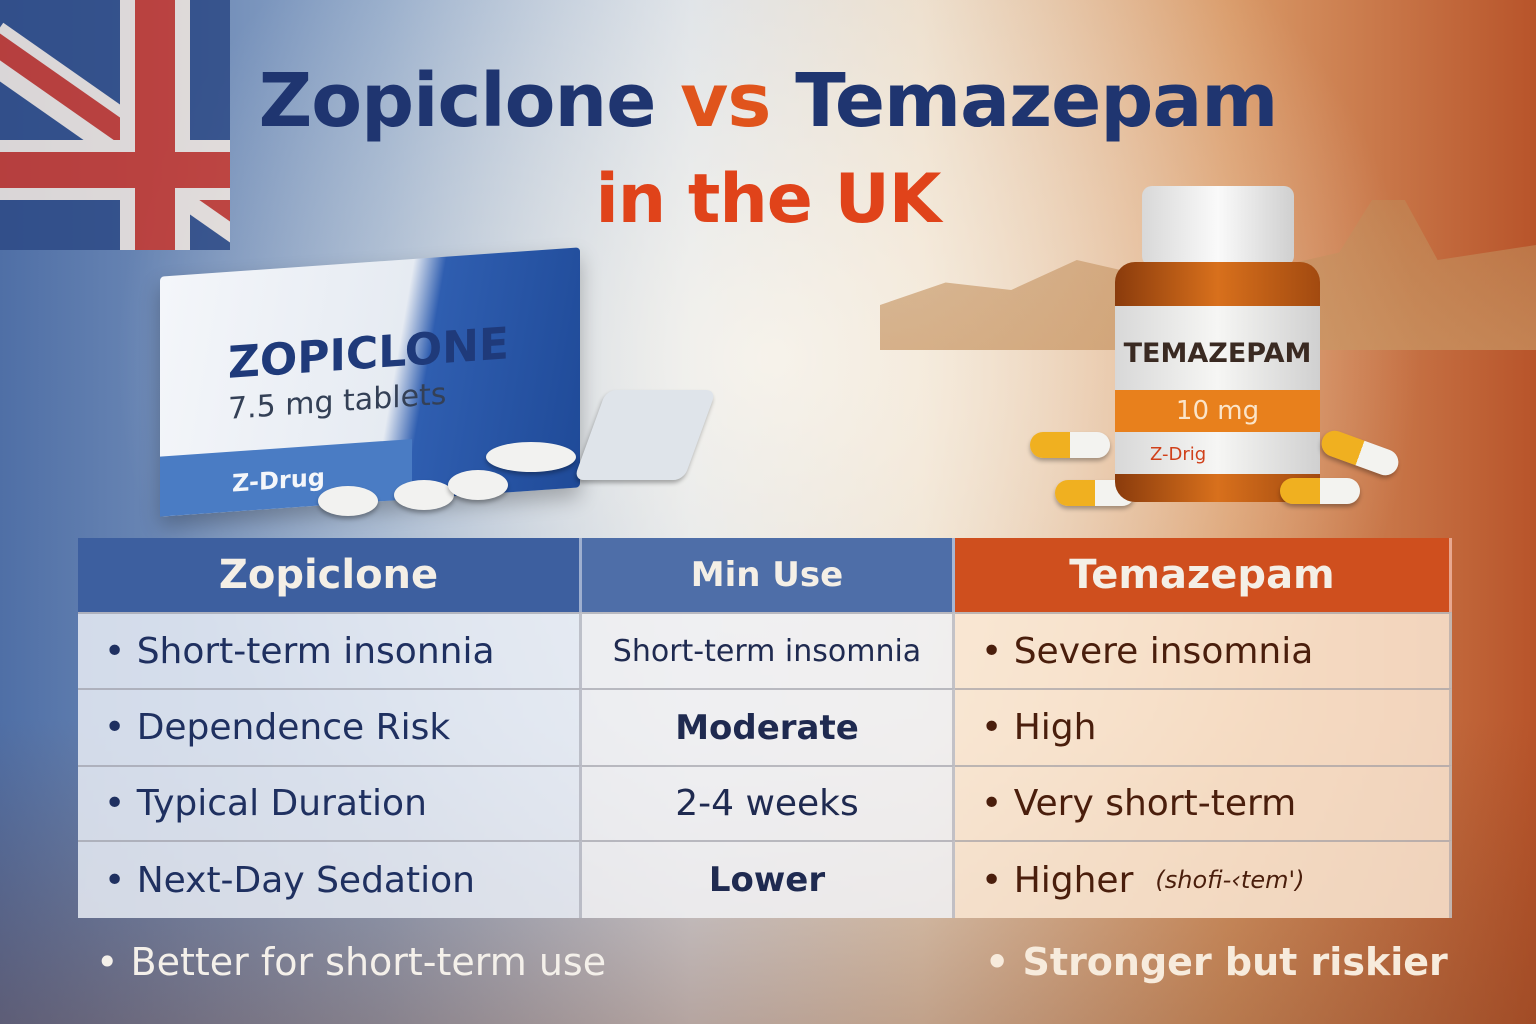 The width and height of the screenshot is (1536, 1024). I want to click on table-cell-middle: Lower, so click(768, 879).